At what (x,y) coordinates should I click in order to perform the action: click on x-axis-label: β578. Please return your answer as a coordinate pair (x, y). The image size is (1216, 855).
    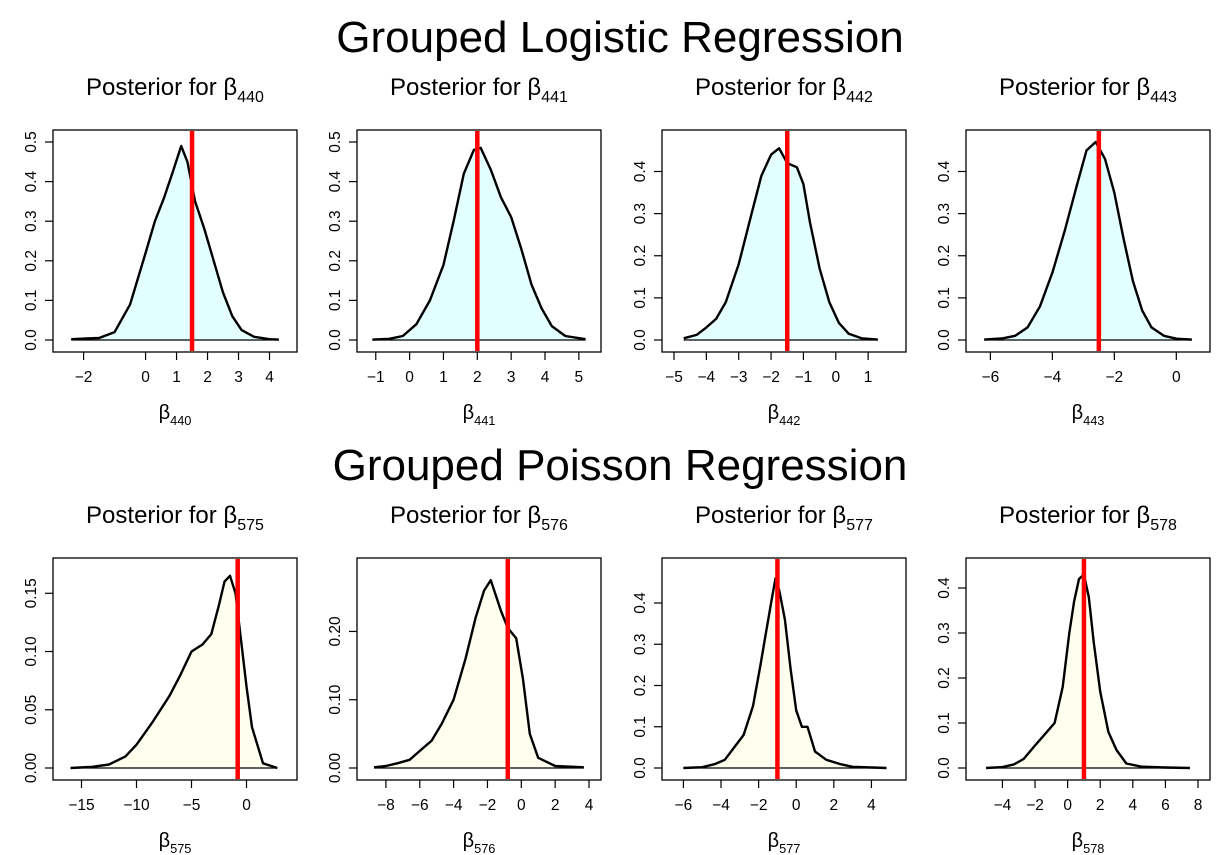
    Looking at the image, I should click on (1088, 842).